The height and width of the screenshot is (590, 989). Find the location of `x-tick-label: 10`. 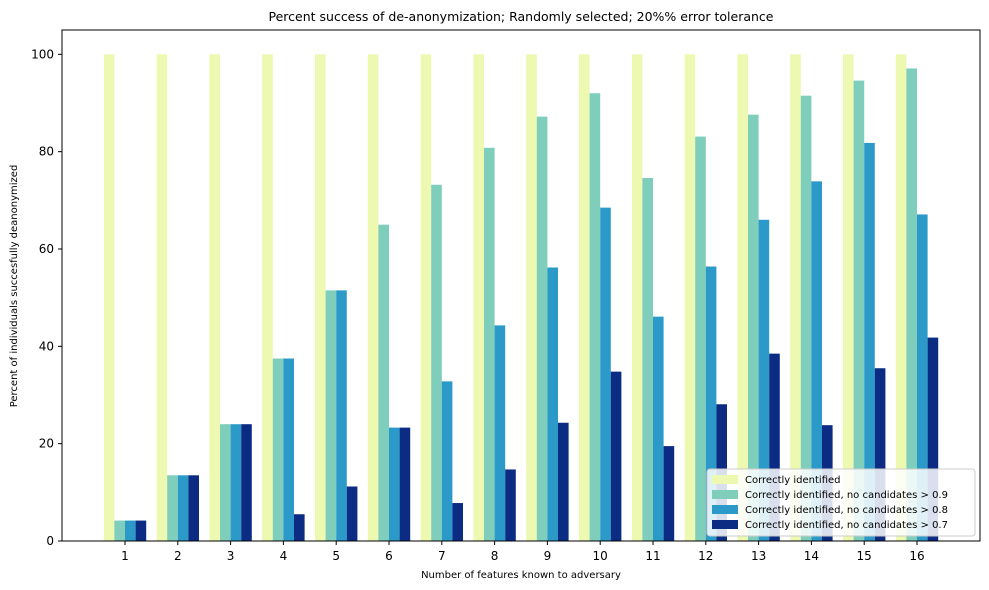

x-tick-label: 10 is located at coordinates (600, 556).